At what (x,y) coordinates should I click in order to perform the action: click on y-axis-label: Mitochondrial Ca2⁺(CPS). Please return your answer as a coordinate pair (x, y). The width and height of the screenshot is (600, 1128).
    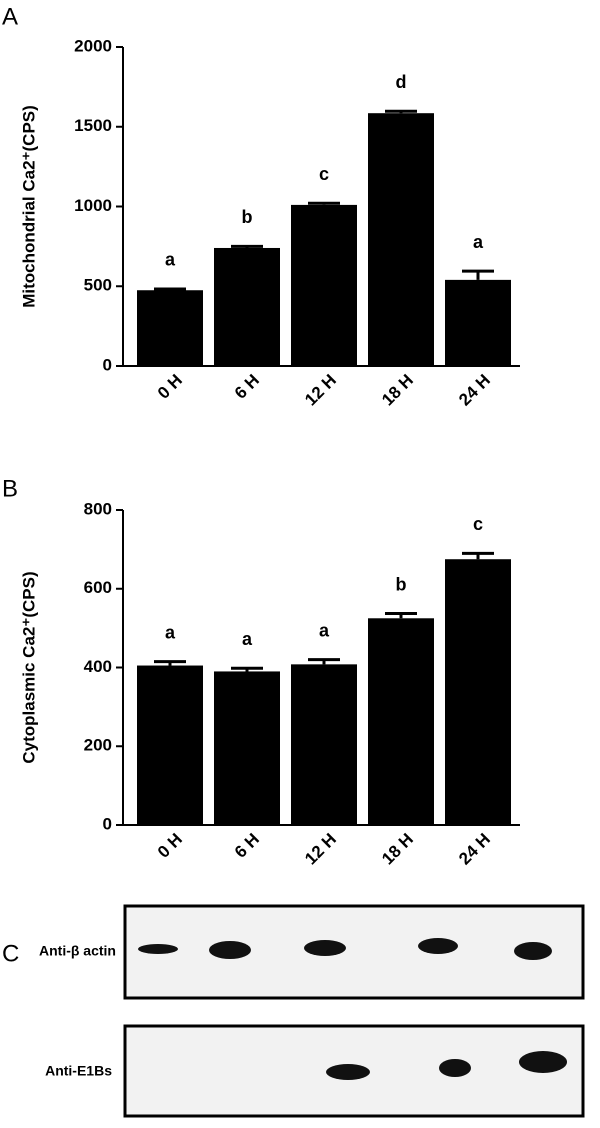
    Looking at the image, I should click on (28, 206).